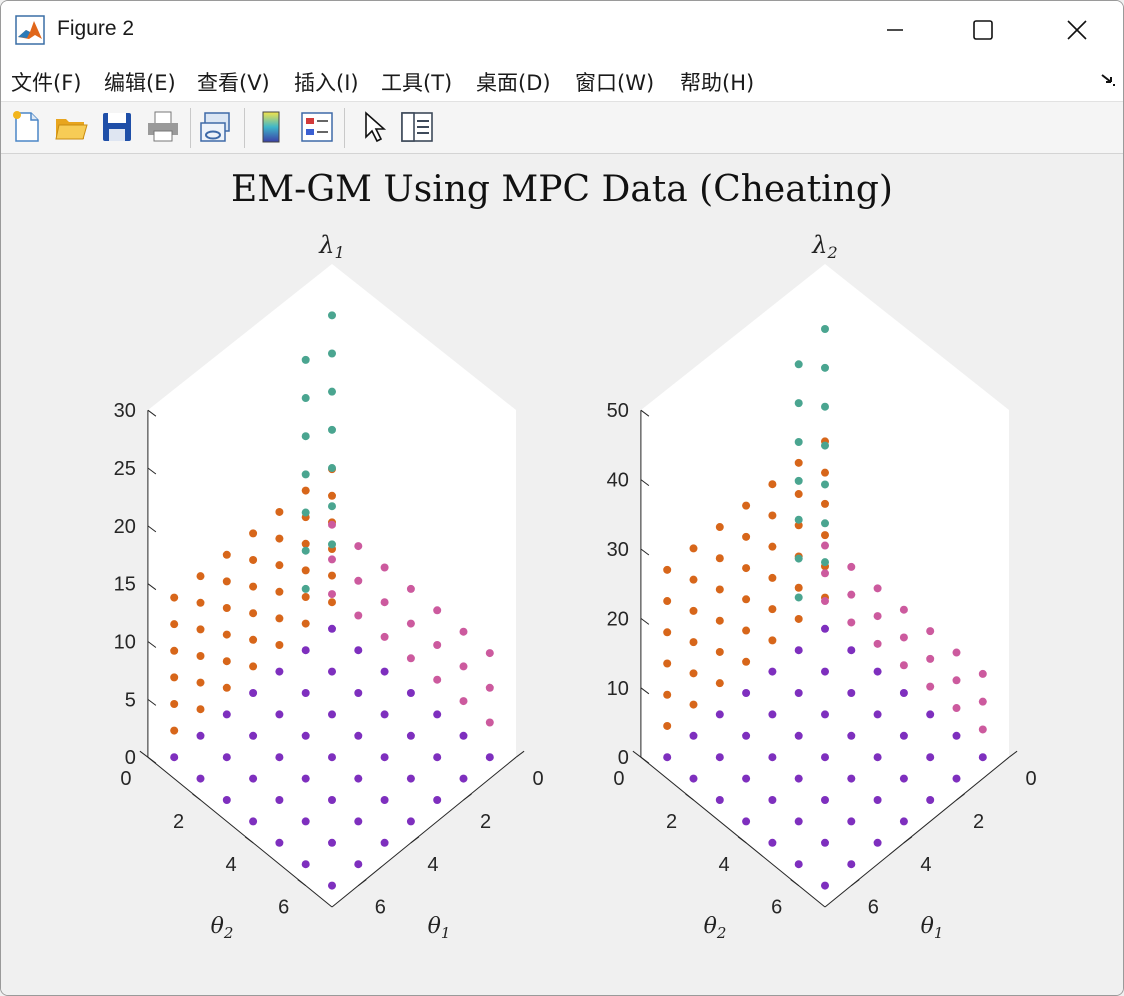 The width and height of the screenshot is (1124, 996). Describe the element at coordinates (317, 127) in the screenshot. I see `legend-icon` at that location.